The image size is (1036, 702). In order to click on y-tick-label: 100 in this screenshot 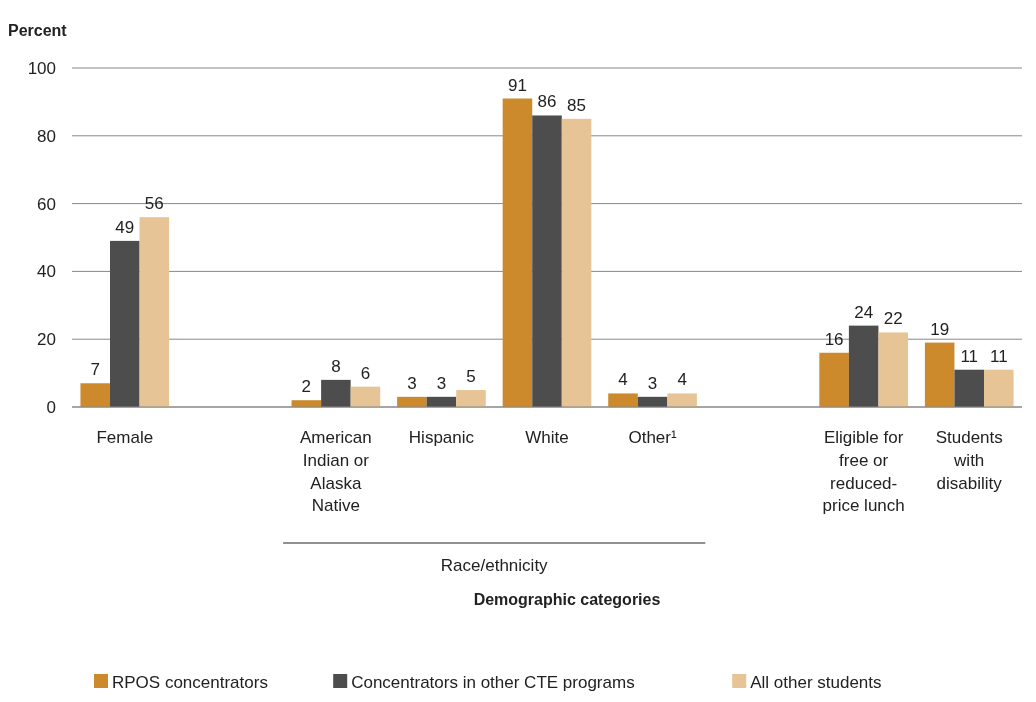, I will do `click(41, 68)`.